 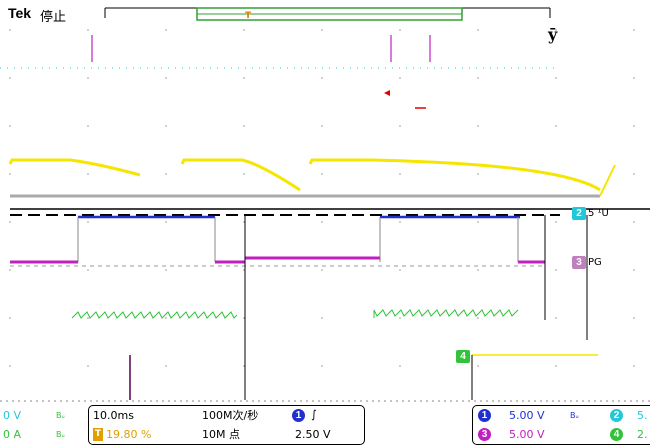 I want to click on ch-left-flag-1: Bᵤ, so click(x=60, y=415).